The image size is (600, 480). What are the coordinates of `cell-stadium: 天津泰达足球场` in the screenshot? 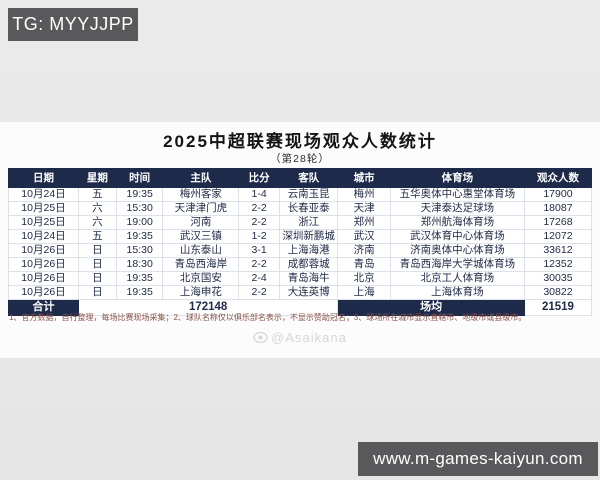 It's located at (457, 208).